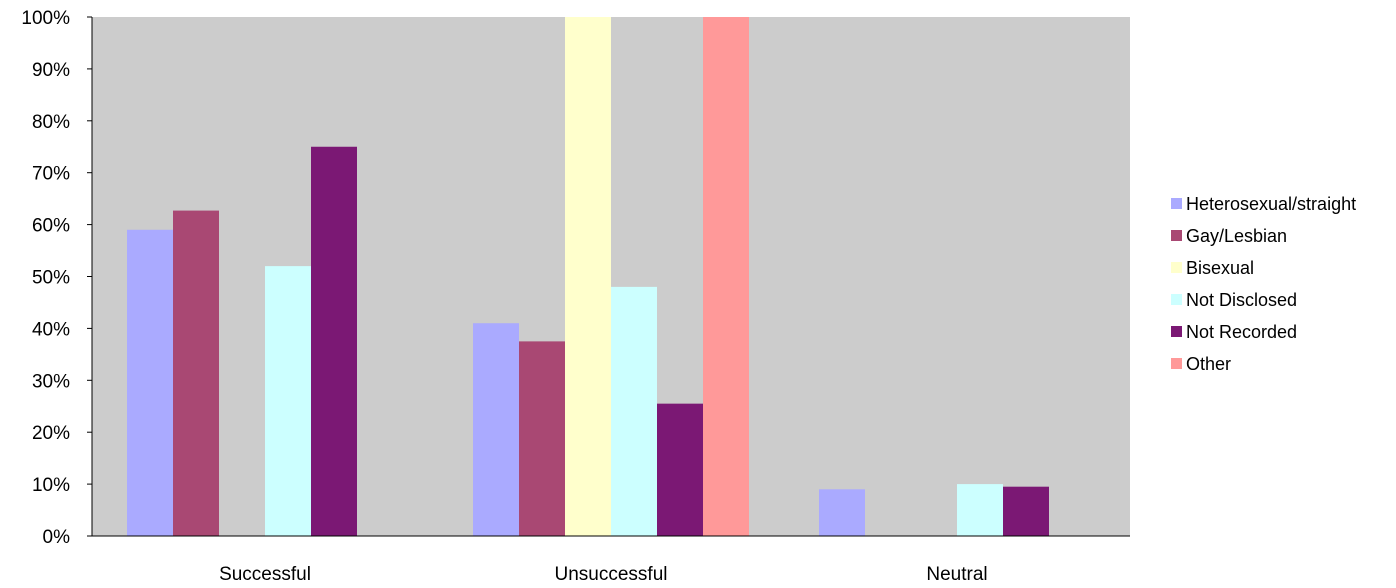 Image resolution: width=1396 pixels, height=588 pixels. Describe the element at coordinates (634, 411) in the screenshot. I see `bar-unsuccessful-not-disclosed` at that location.